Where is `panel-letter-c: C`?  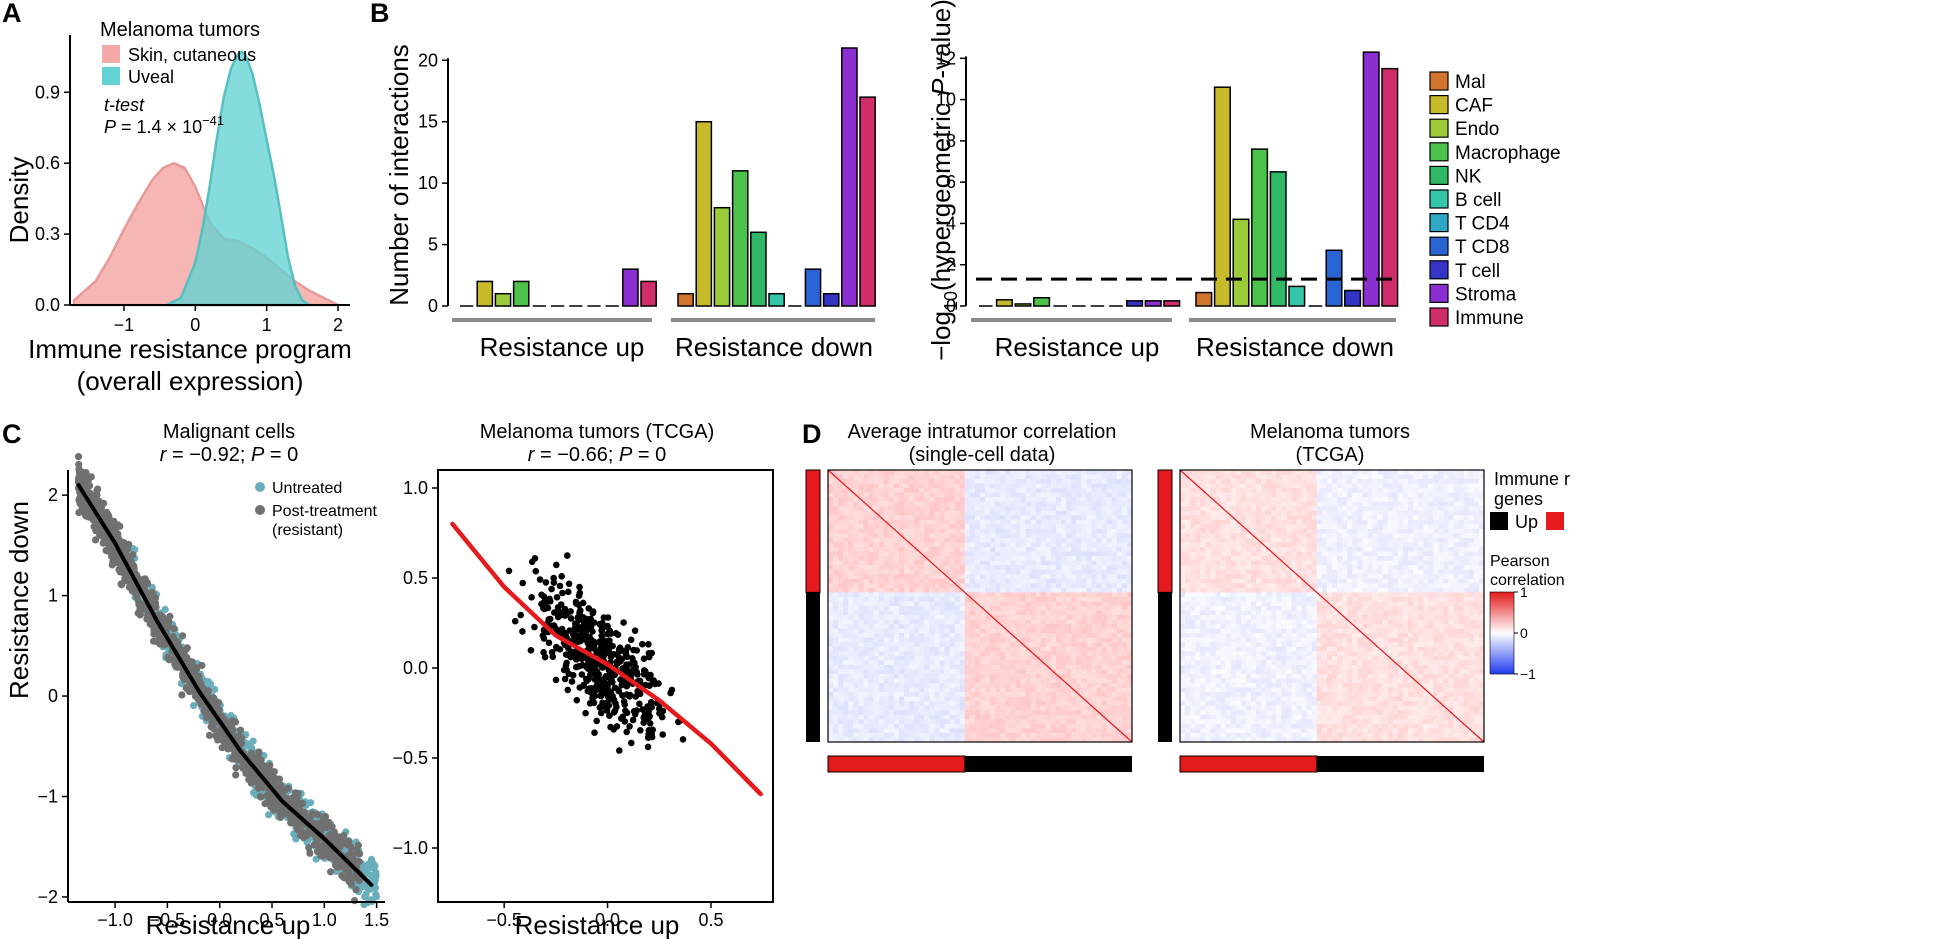
panel-letter-c: C is located at coordinates (12, 434).